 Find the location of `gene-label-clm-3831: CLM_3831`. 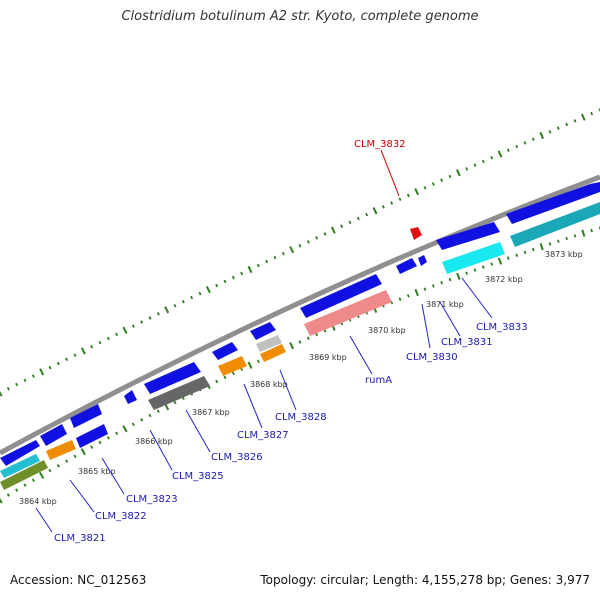

gene-label-clm-3831: CLM_3831 is located at coordinates (467, 342).